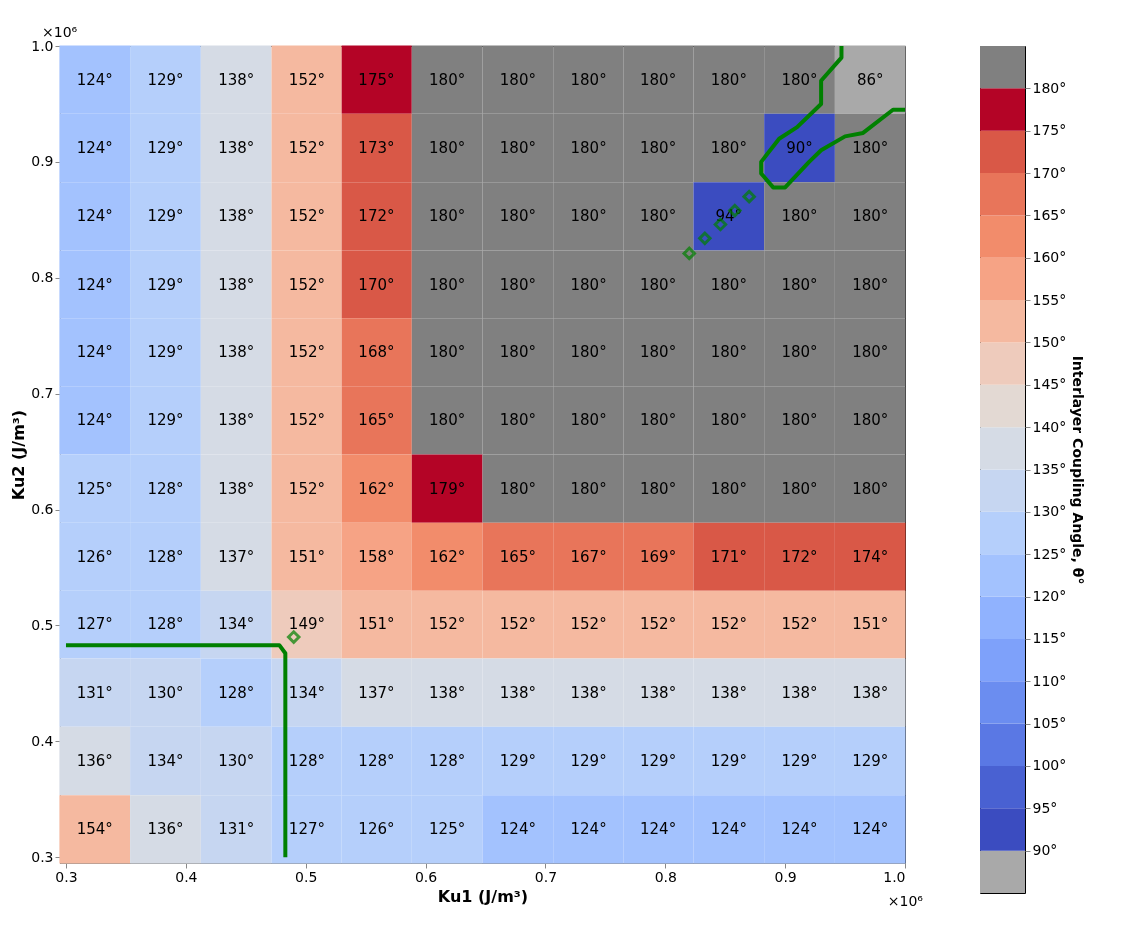 Image resolution: width=1141 pixels, height=938 pixels. Describe the element at coordinates (42, 45) in the screenshot. I see `y-tick-label: 1.0` at that location.